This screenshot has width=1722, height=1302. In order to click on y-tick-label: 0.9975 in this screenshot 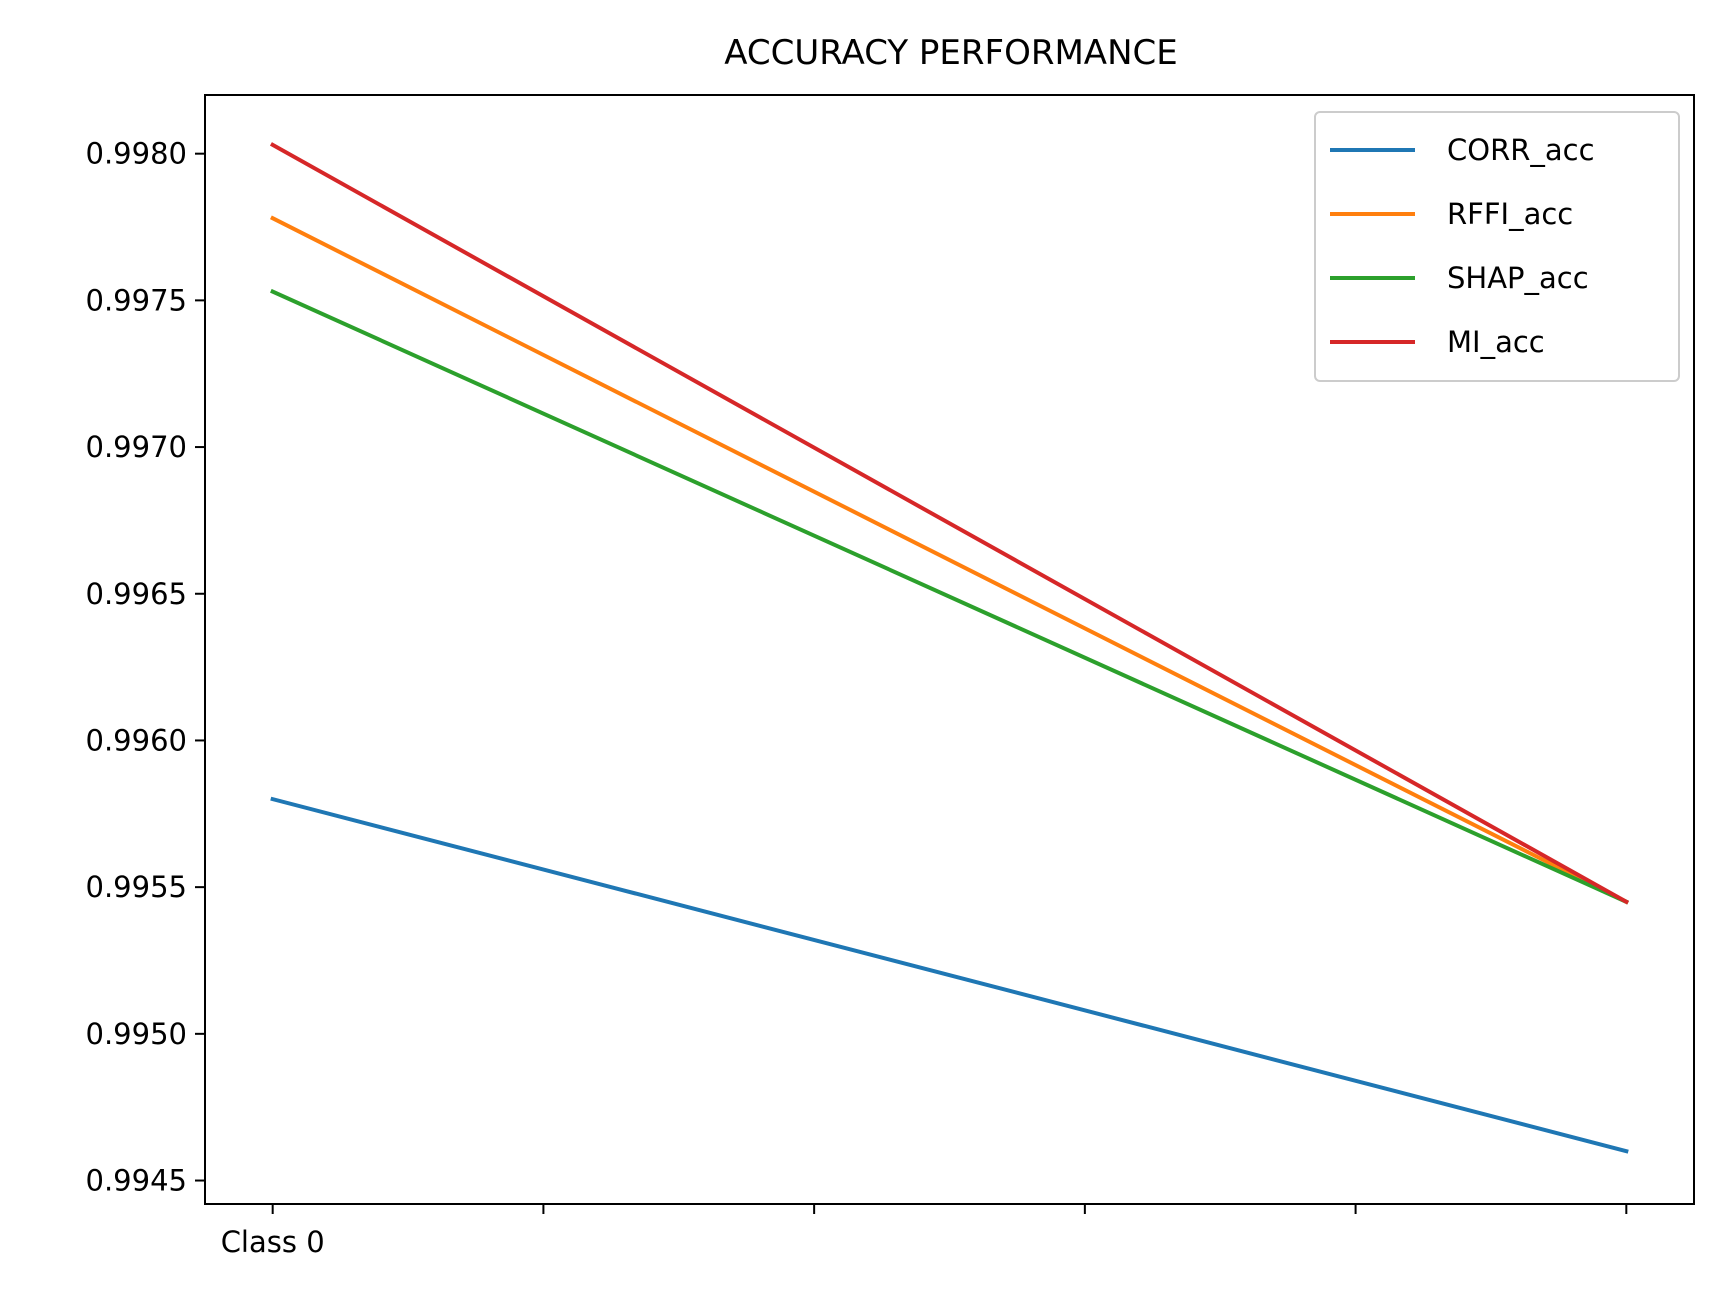, I will do `click(136, 300)`.